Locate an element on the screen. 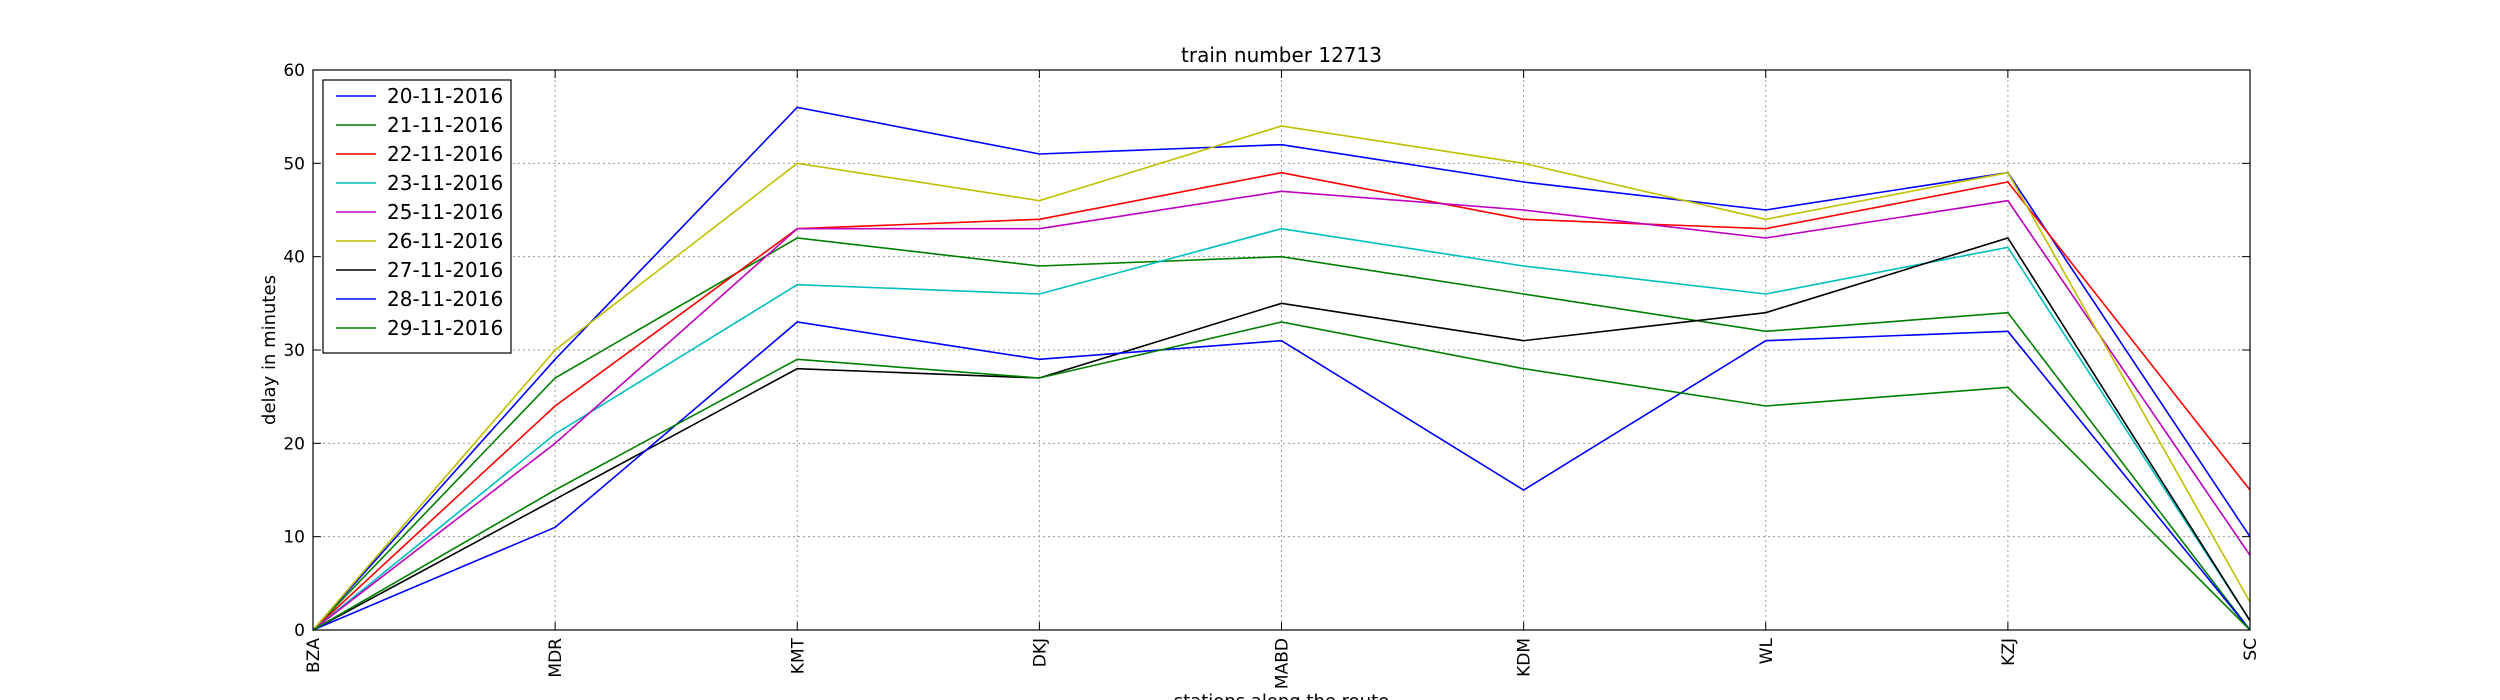 This screenshot has width=2500, height=700. x-tick-label: SC is located at coordinates (2251, 649).